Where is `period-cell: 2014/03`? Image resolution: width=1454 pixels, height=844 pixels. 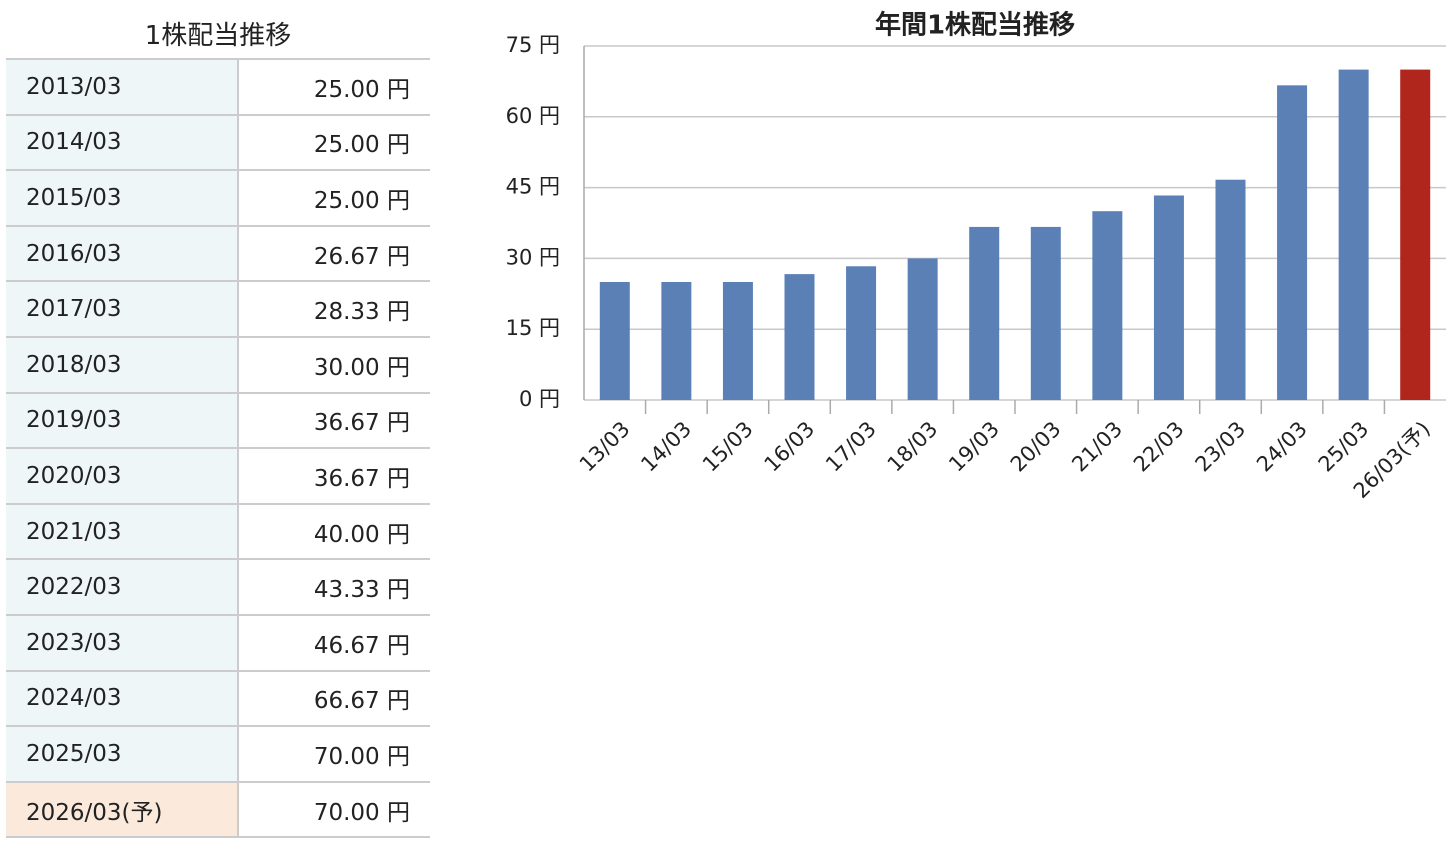
period-cell: 2014/03 is located at coordinates (122, 142).